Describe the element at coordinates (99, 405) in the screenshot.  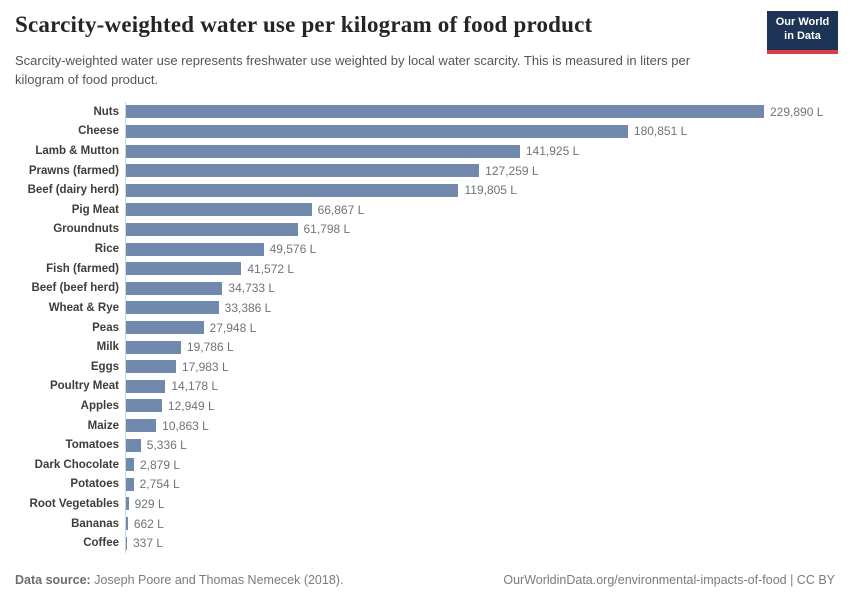
I see `category-label: Apples` at that location.